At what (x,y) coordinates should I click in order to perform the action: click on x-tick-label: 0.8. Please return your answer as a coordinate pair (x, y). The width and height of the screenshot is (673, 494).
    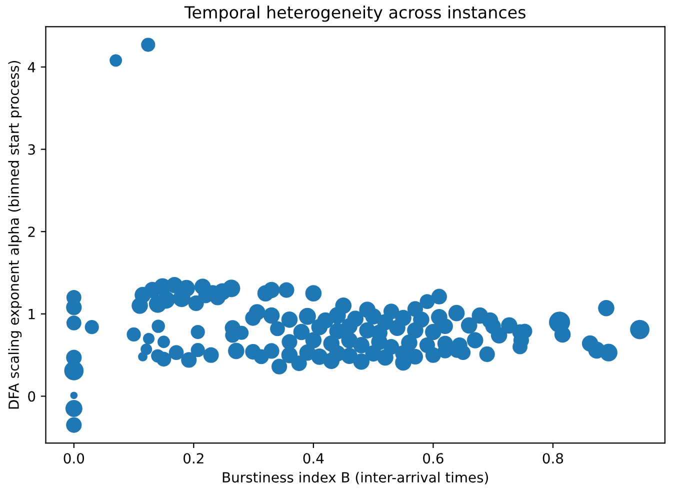
    Looking at the image, I should click on (553, 458).